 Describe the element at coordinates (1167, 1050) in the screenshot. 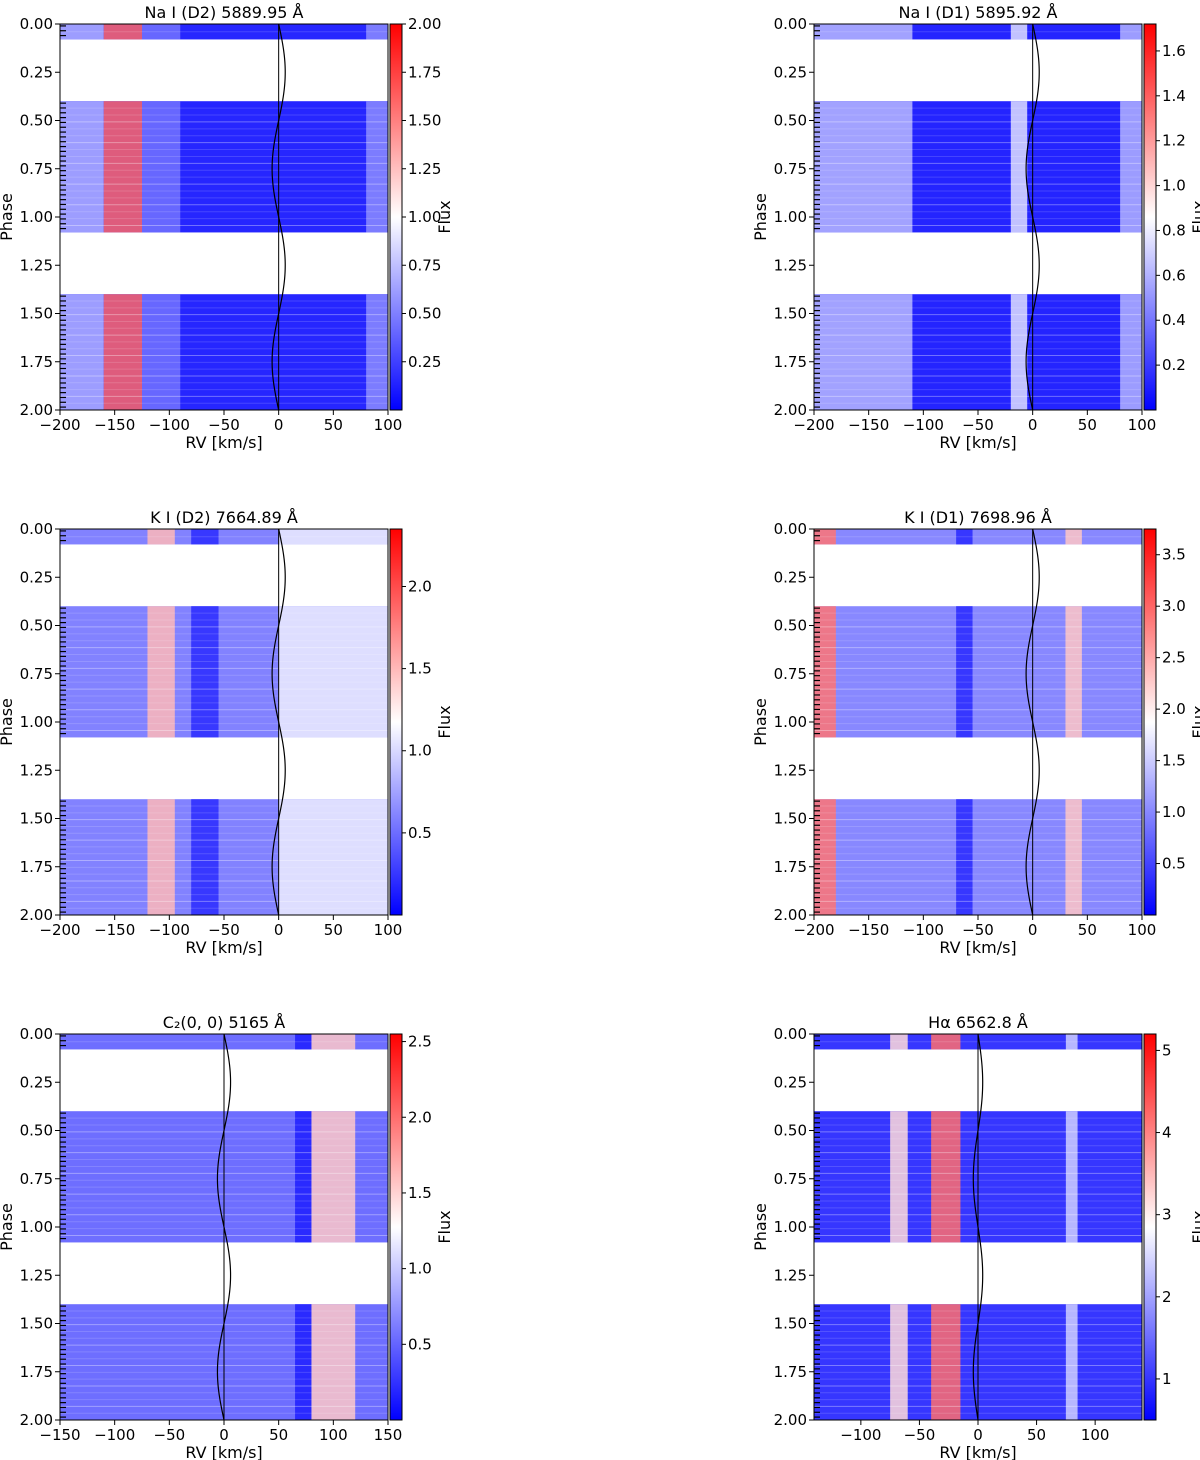

I see `colorbar-tick-label: 5` at that location.